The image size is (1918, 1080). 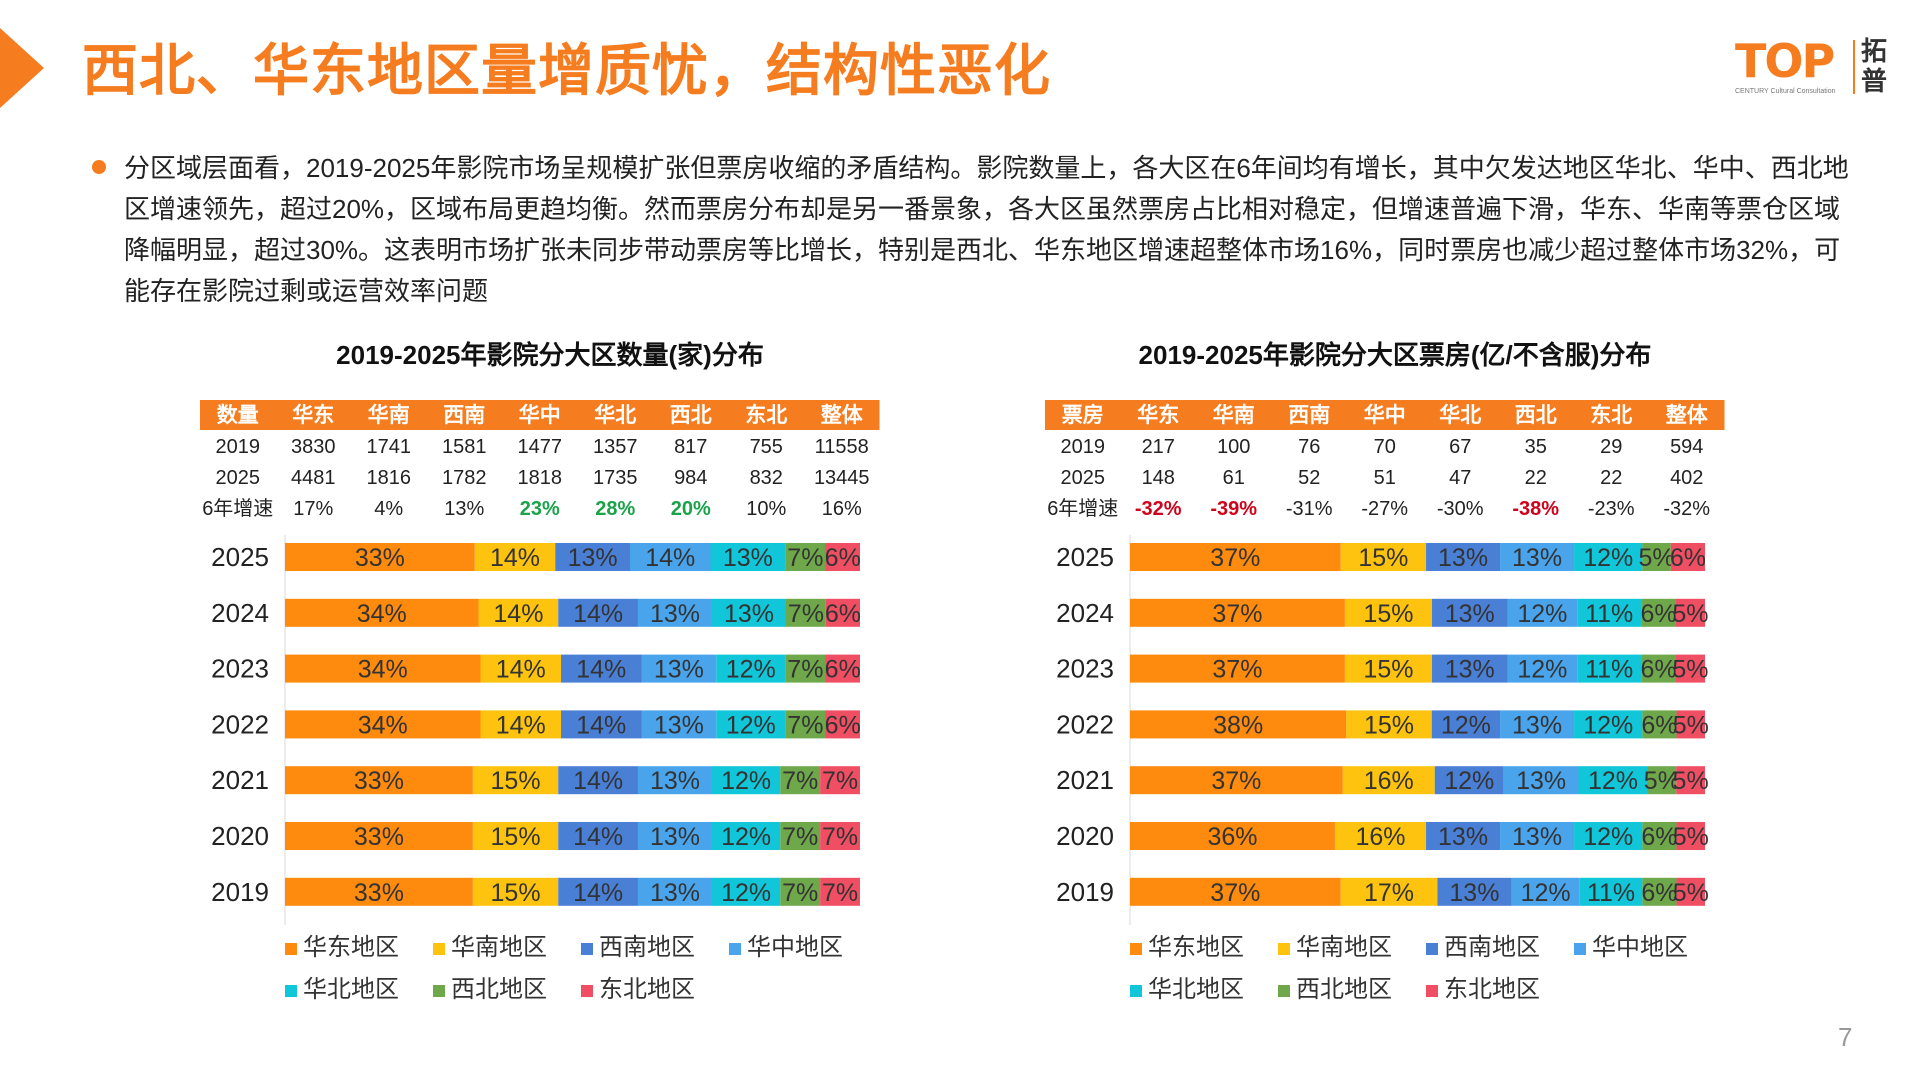 What do you see at coordinates (1460, 415) in the screenshot?
I see `table-header-cell: 华北` at bounding box center [1460, 415].